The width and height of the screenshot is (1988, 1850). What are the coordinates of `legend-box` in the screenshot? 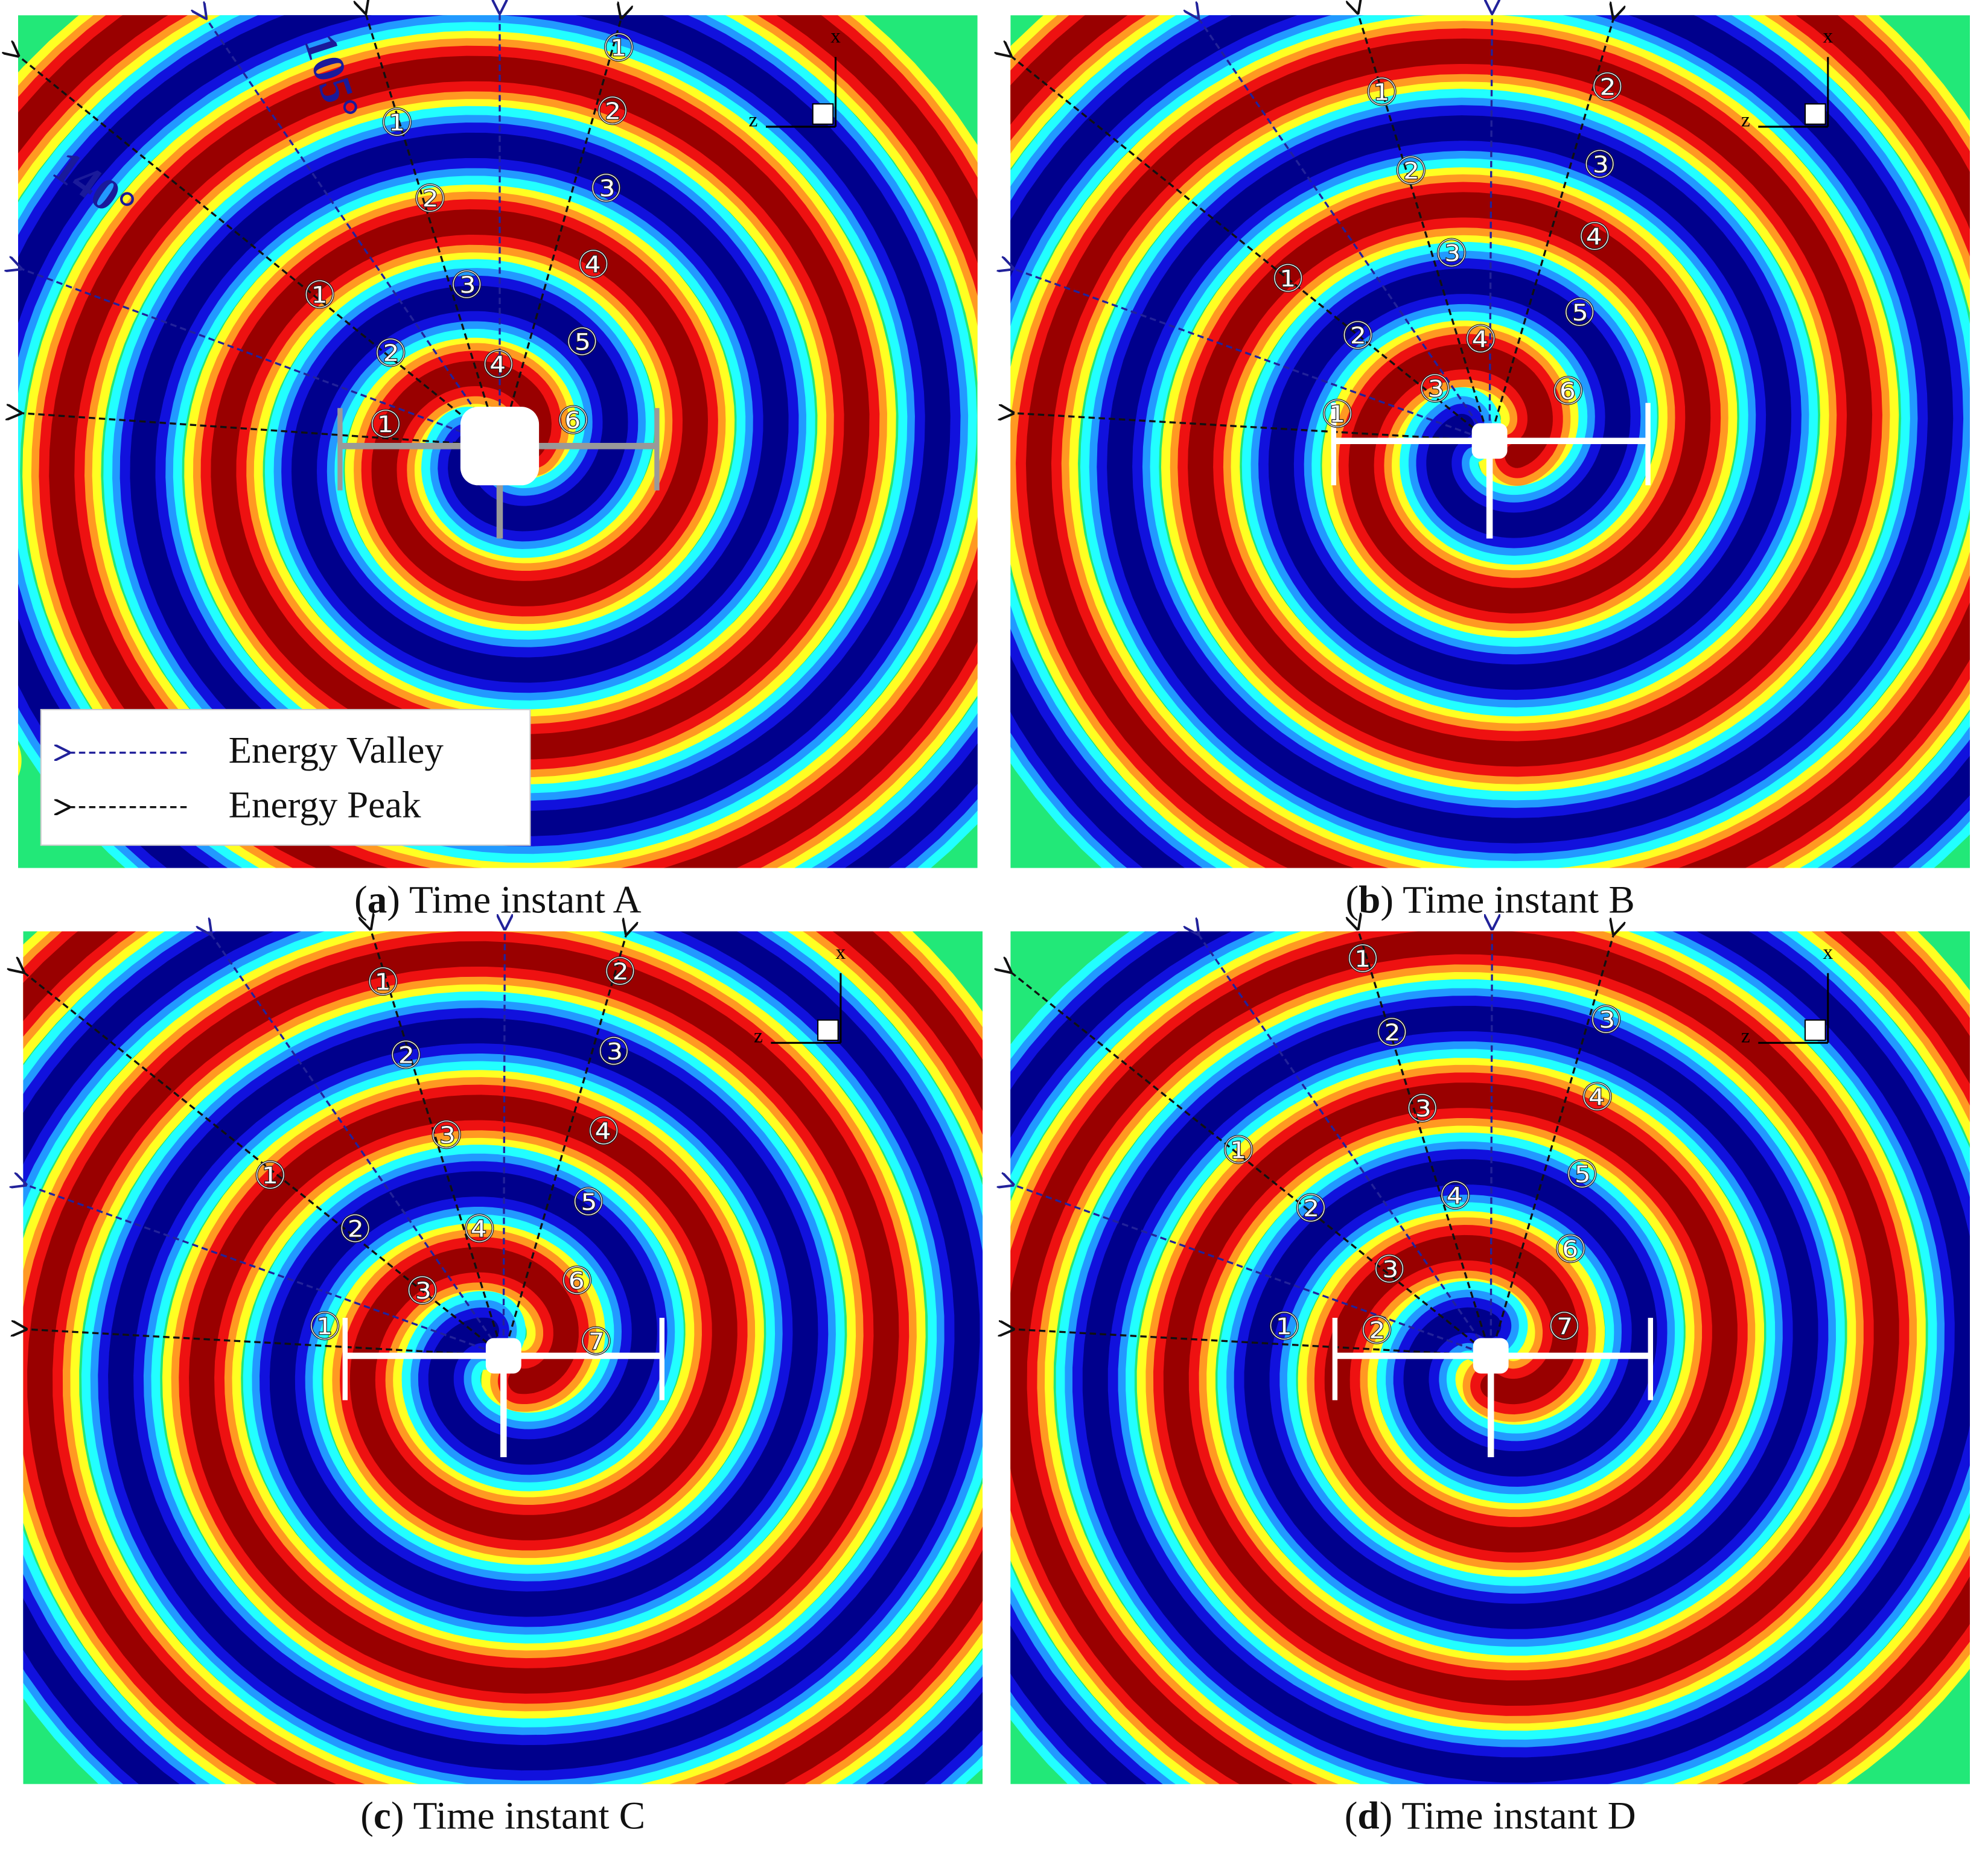 It's located at (285, 777).